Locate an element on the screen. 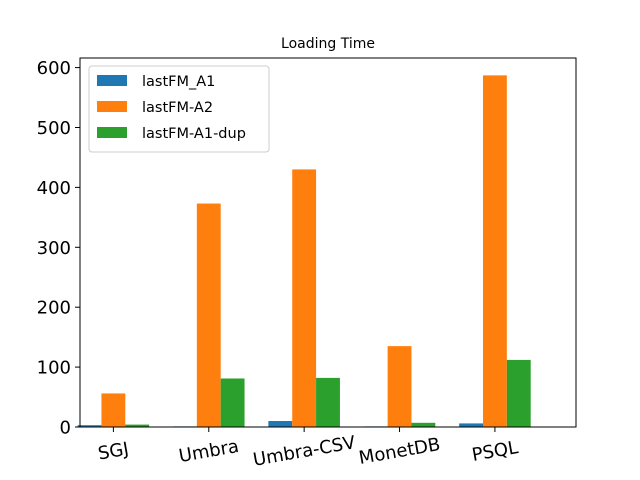 This screenshot has width=640, height=480. legend-label: lastFM_A1 is located at coordinates (178, 82).